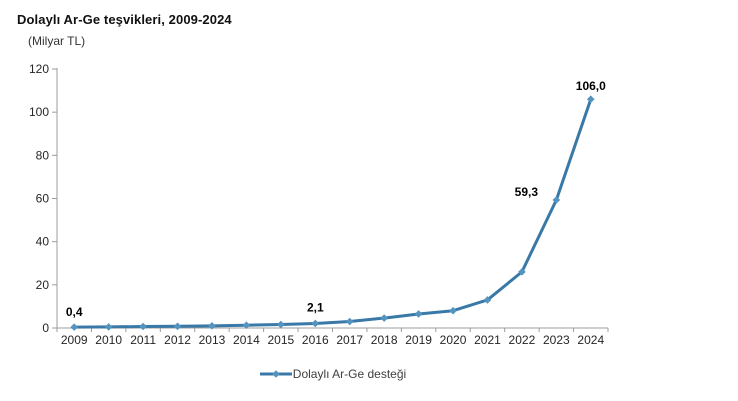  What do you see at coordinates (177, 340) in the screenshot?
I see `x-axis-tick-label: 2012` at bounding box center [177, 340].